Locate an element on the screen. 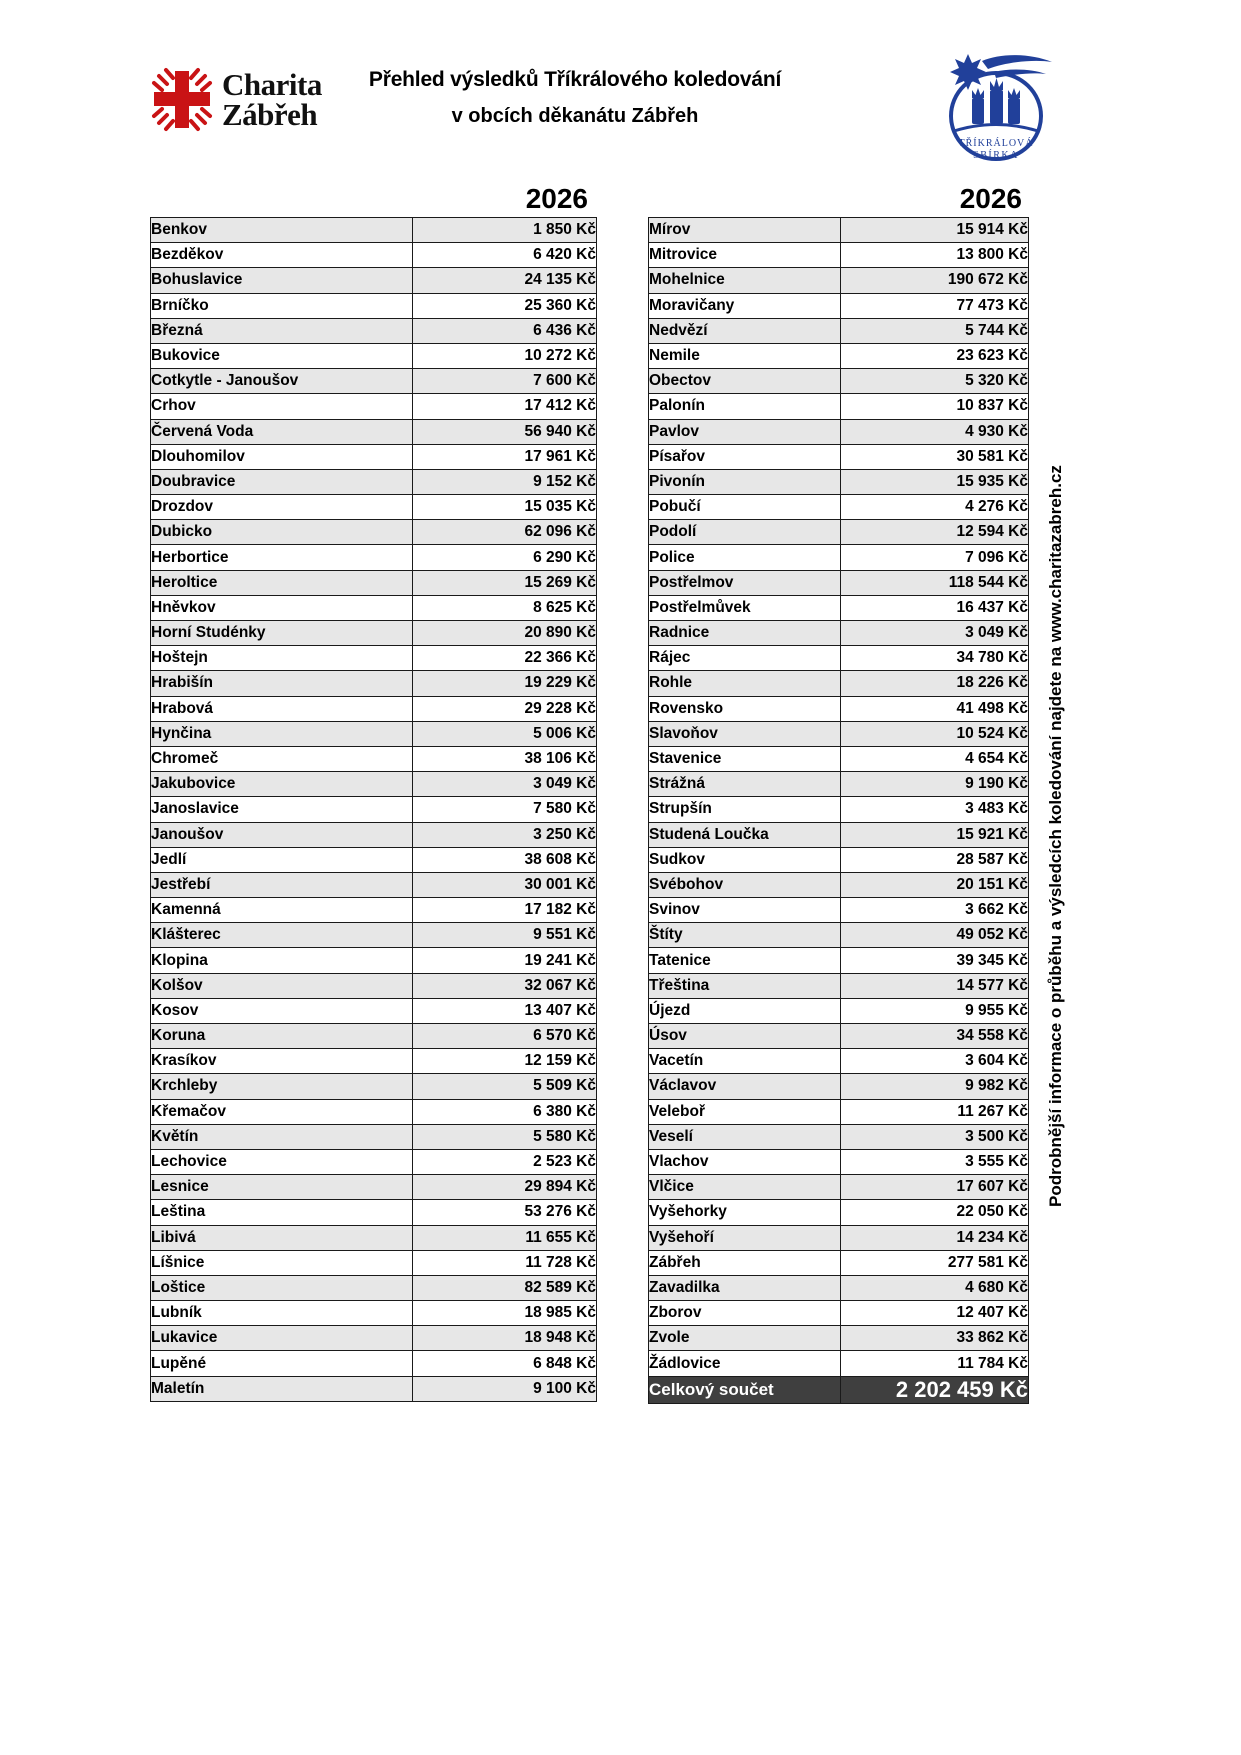  table-row: Loštice 82 589 Kč is located at coordinates (373, 1288).